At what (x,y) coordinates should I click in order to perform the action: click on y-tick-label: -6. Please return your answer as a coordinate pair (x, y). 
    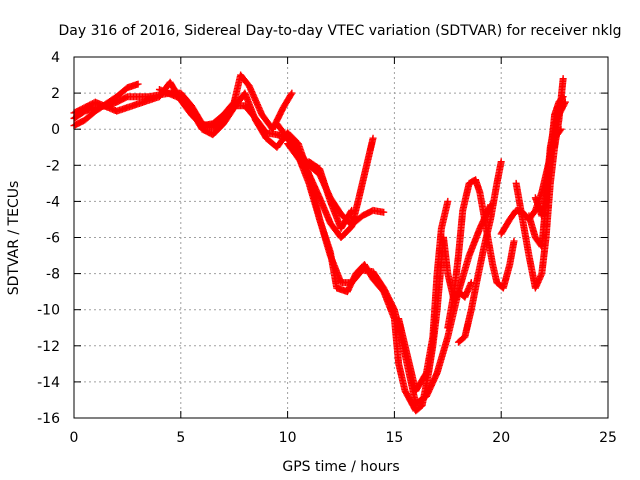
    Looking at the image, I should click on (53, 239).